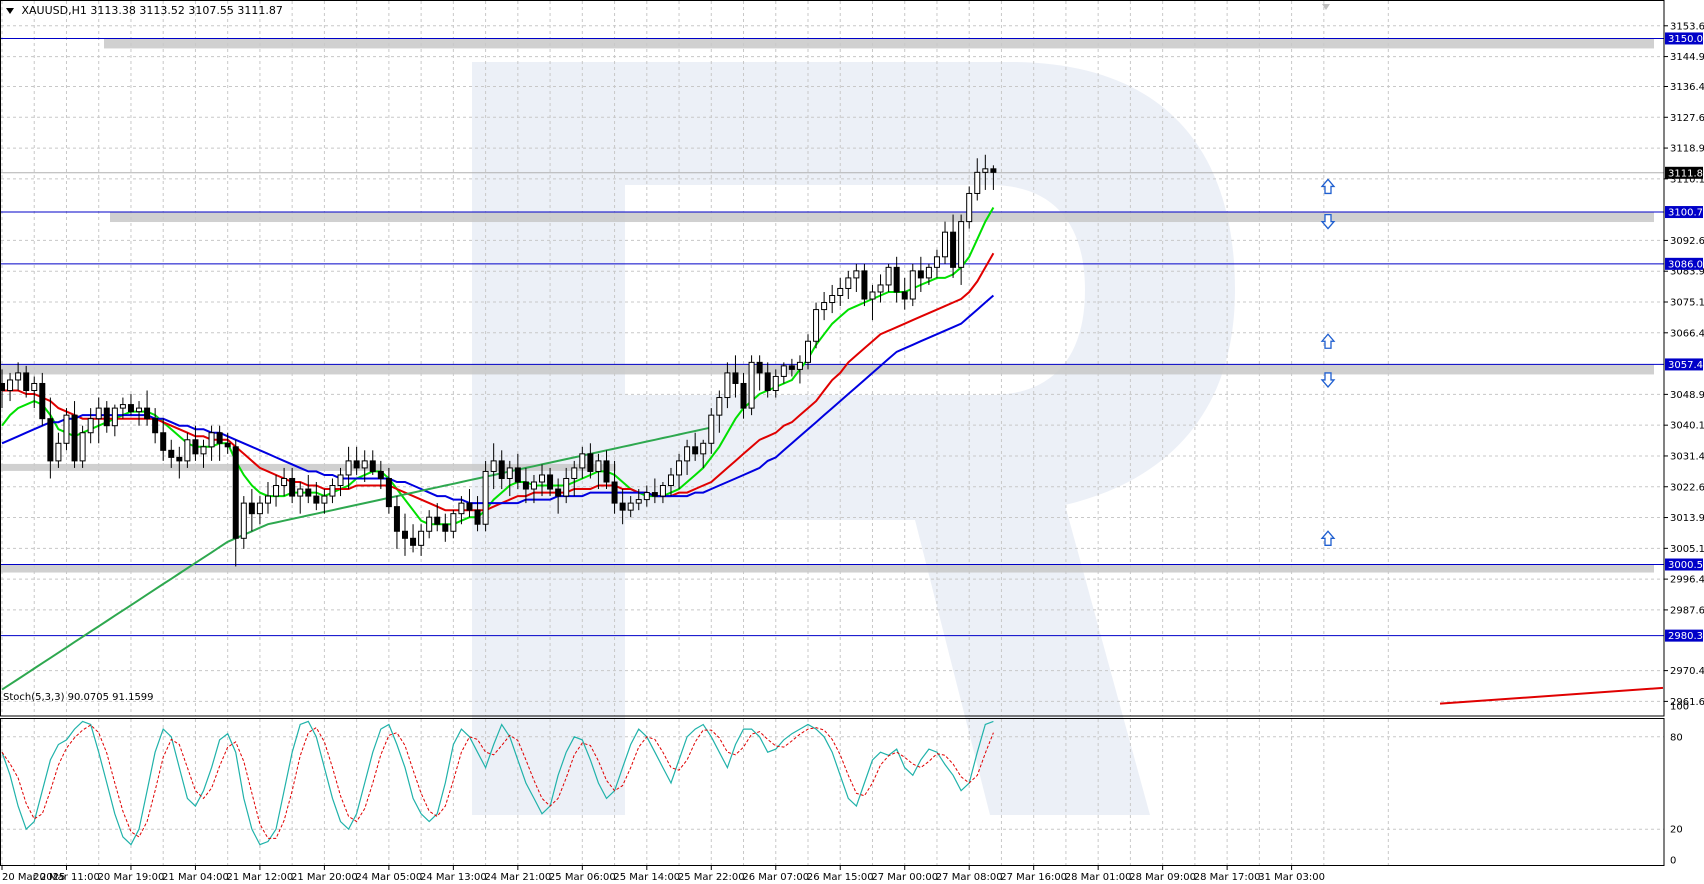  What do you see at coordinates (840, 877) in the screenshot?
I see `time-tick-label: 26 Mar 15:00` at bounding box center [840, 877].